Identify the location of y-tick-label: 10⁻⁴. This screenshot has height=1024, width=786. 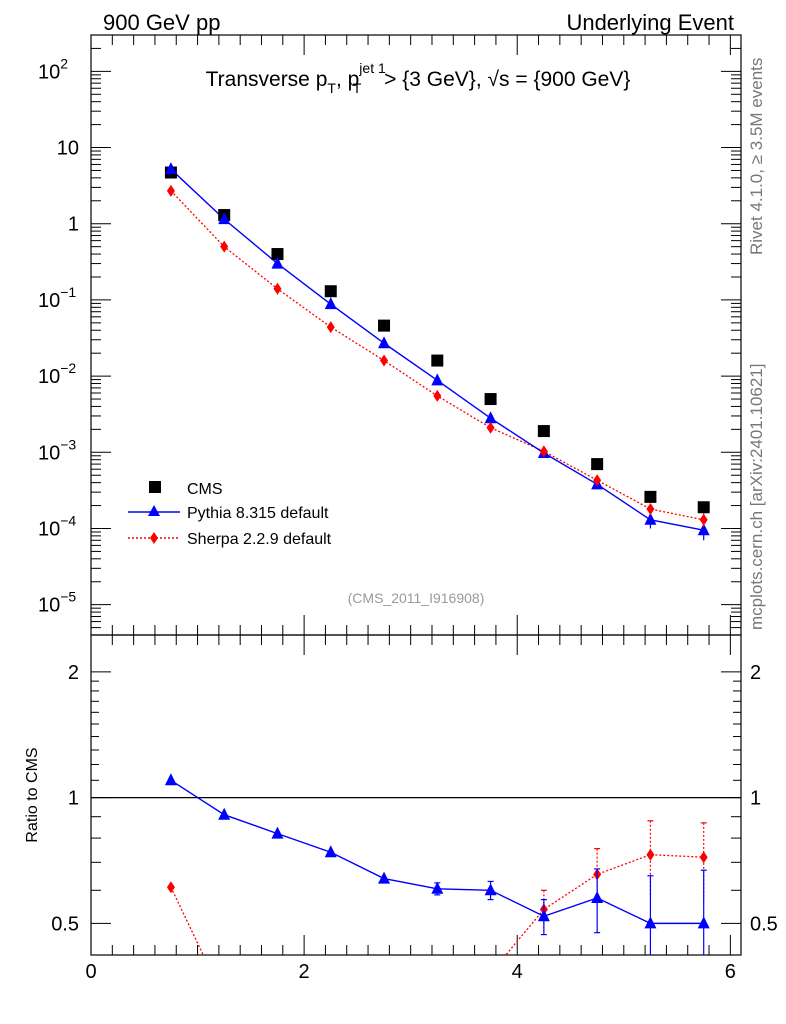
(57, 526).